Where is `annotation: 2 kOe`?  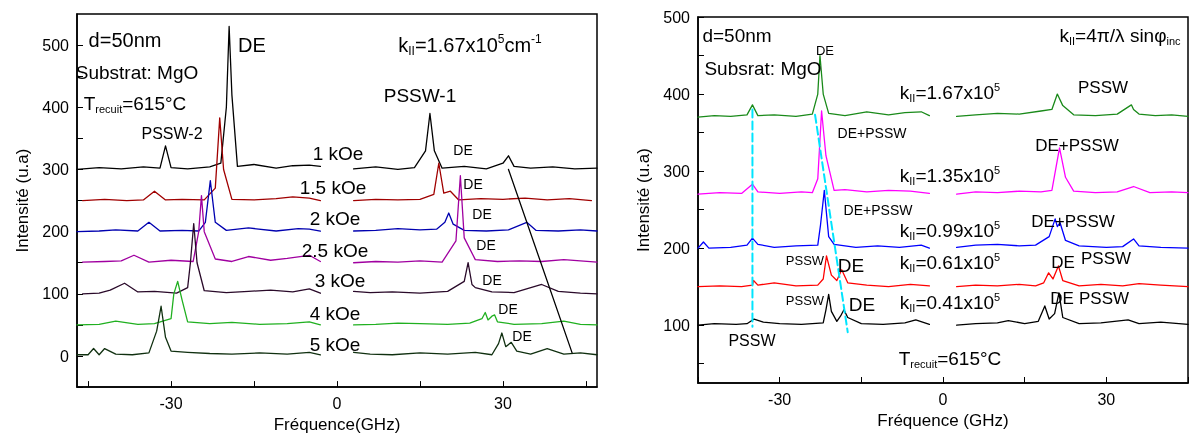 annotation: 2 kOe is located at coordinates (335, 218).